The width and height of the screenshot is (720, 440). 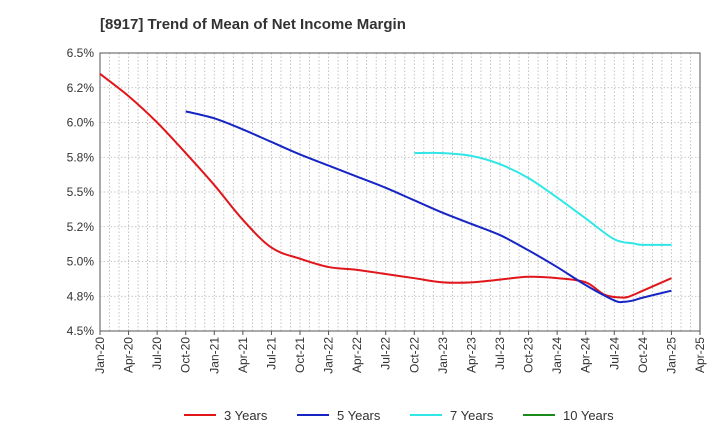 I want to click on x-tick-label: Jul-23, so click(x=500, y=353).